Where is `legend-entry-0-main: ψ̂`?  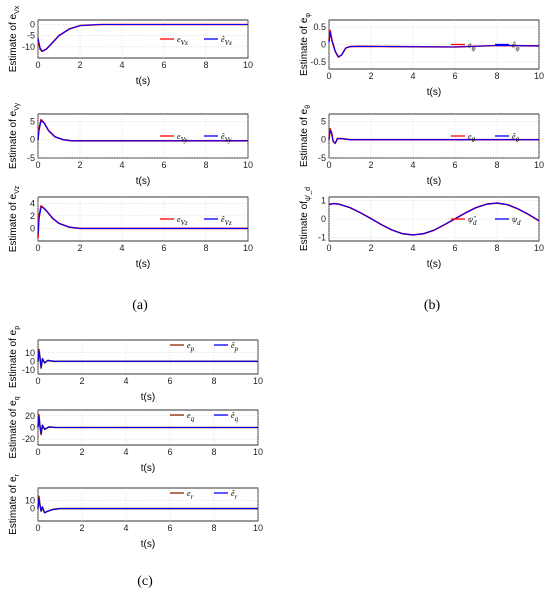 legend-entry-0-main: ψ̂ is located at coordinates (472, 219).